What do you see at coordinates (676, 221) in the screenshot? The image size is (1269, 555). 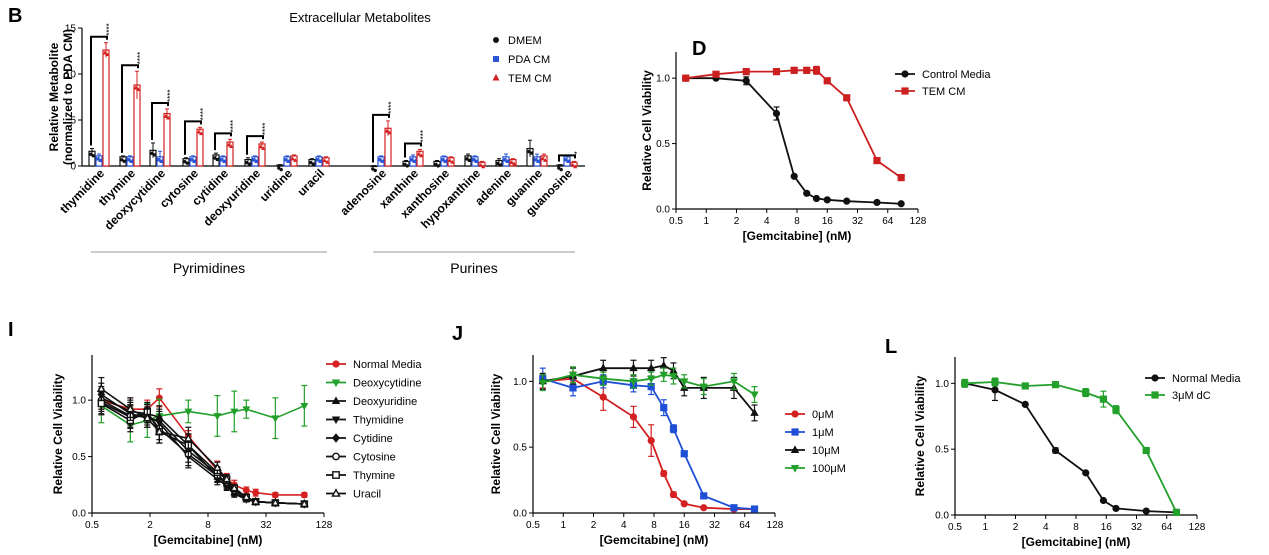 I see `x-tick-label: 0.5` at bounding box center [676, 221].